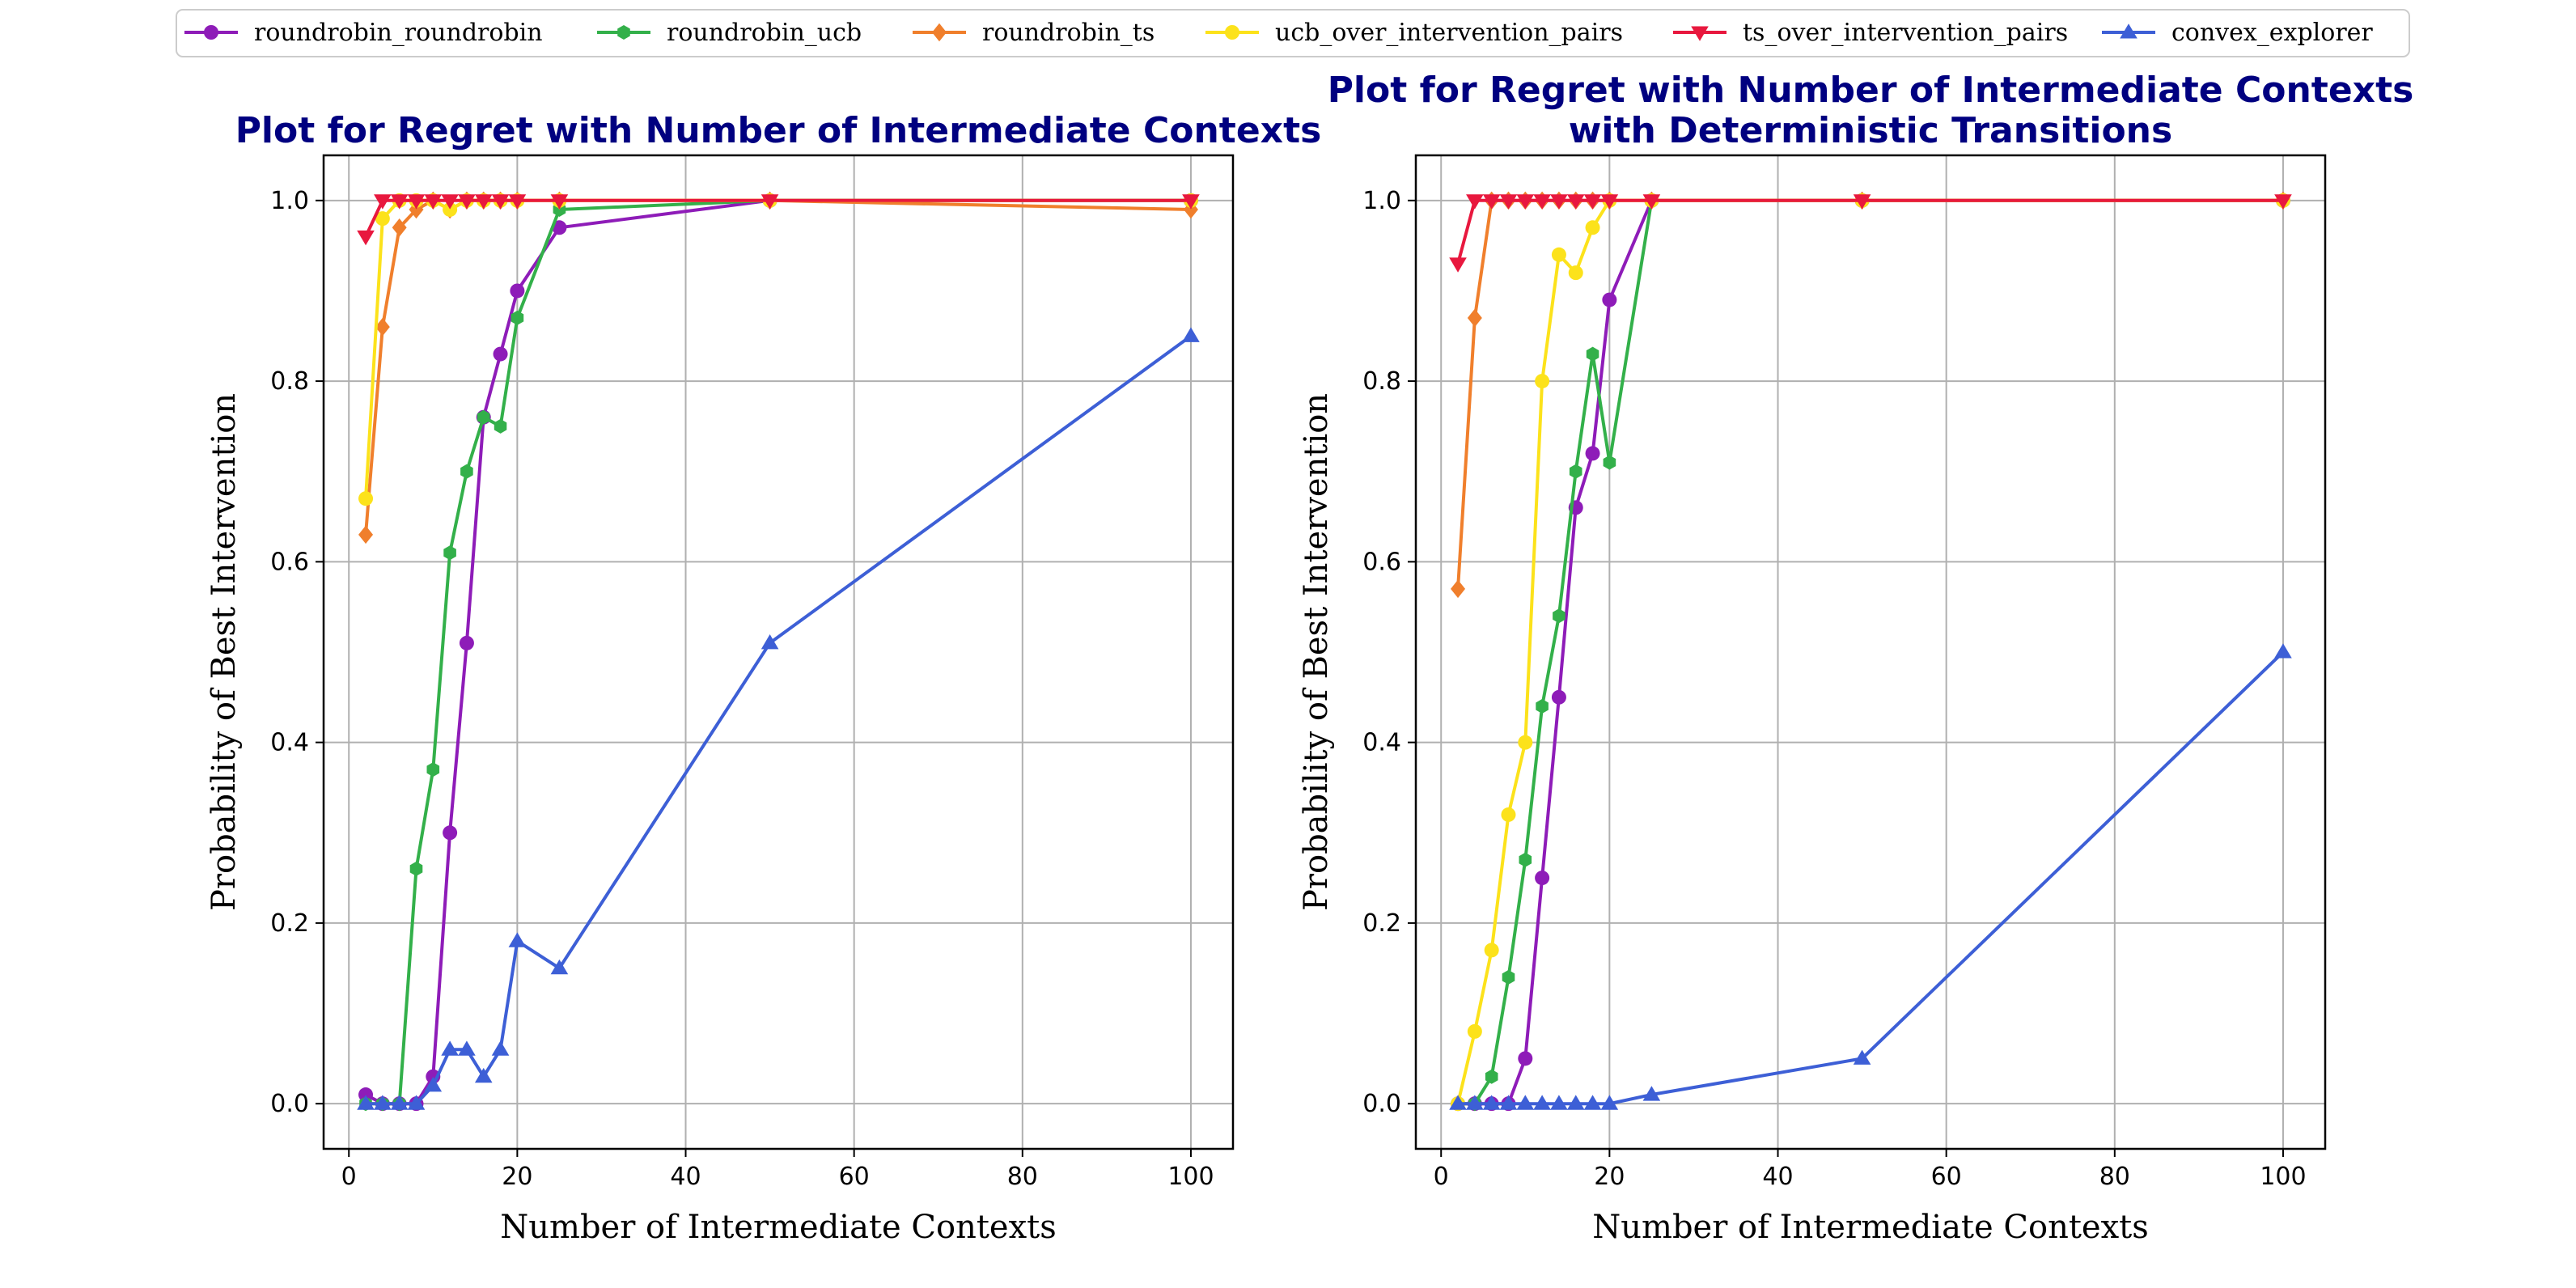 This screenshot has width=2576, height=1288. Describe the element at coordinates (1905, 33) in the screenshot. I see `legend-label: ts_over_intervention_pairs` at that location.